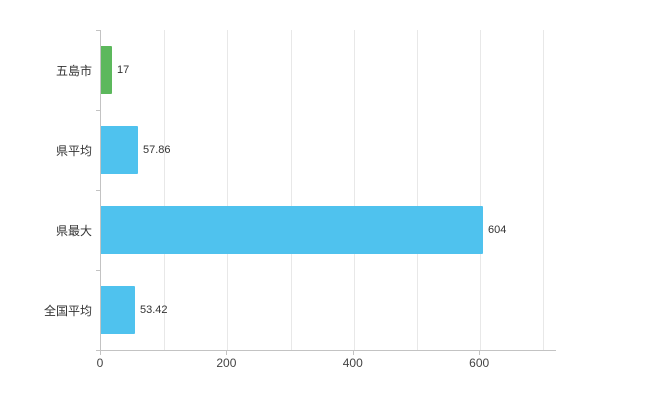 The width and height of the screenshot is (650, 400). Describe the element at coordinates (226, 363) in the screenshot. I see `x-tick-label: 200` at that location.